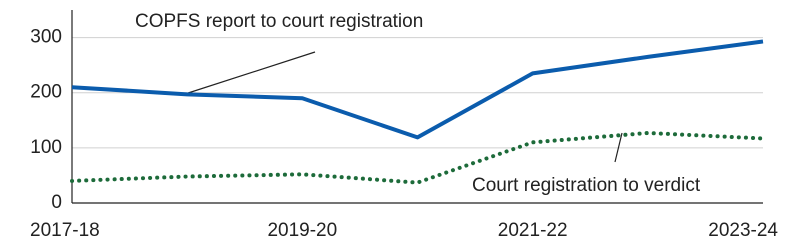  I want to click on y-tick-label: 0, so click(56, 202).